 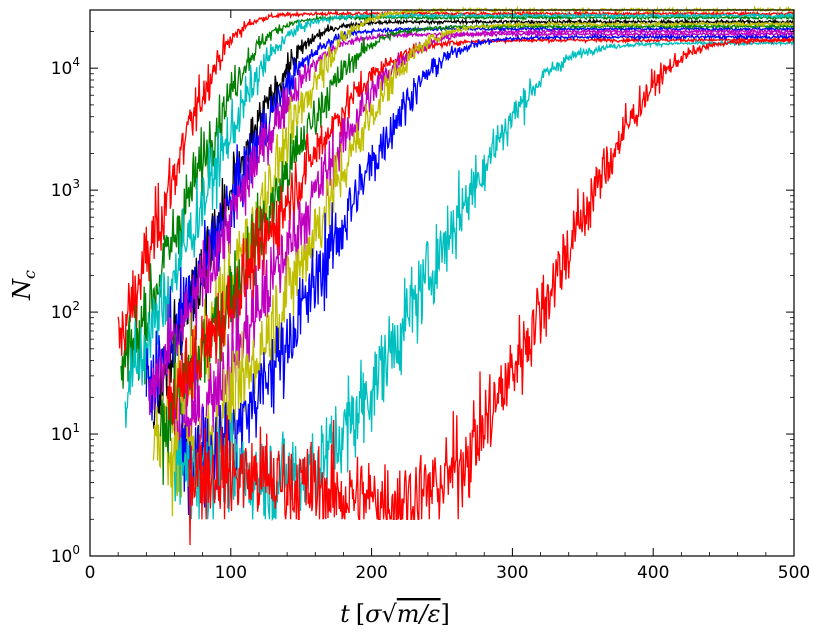 What do you see at coordinates (231, 573) in the screenshot?
I see `x-tick-label: 100` at bounding box center [231, 573].